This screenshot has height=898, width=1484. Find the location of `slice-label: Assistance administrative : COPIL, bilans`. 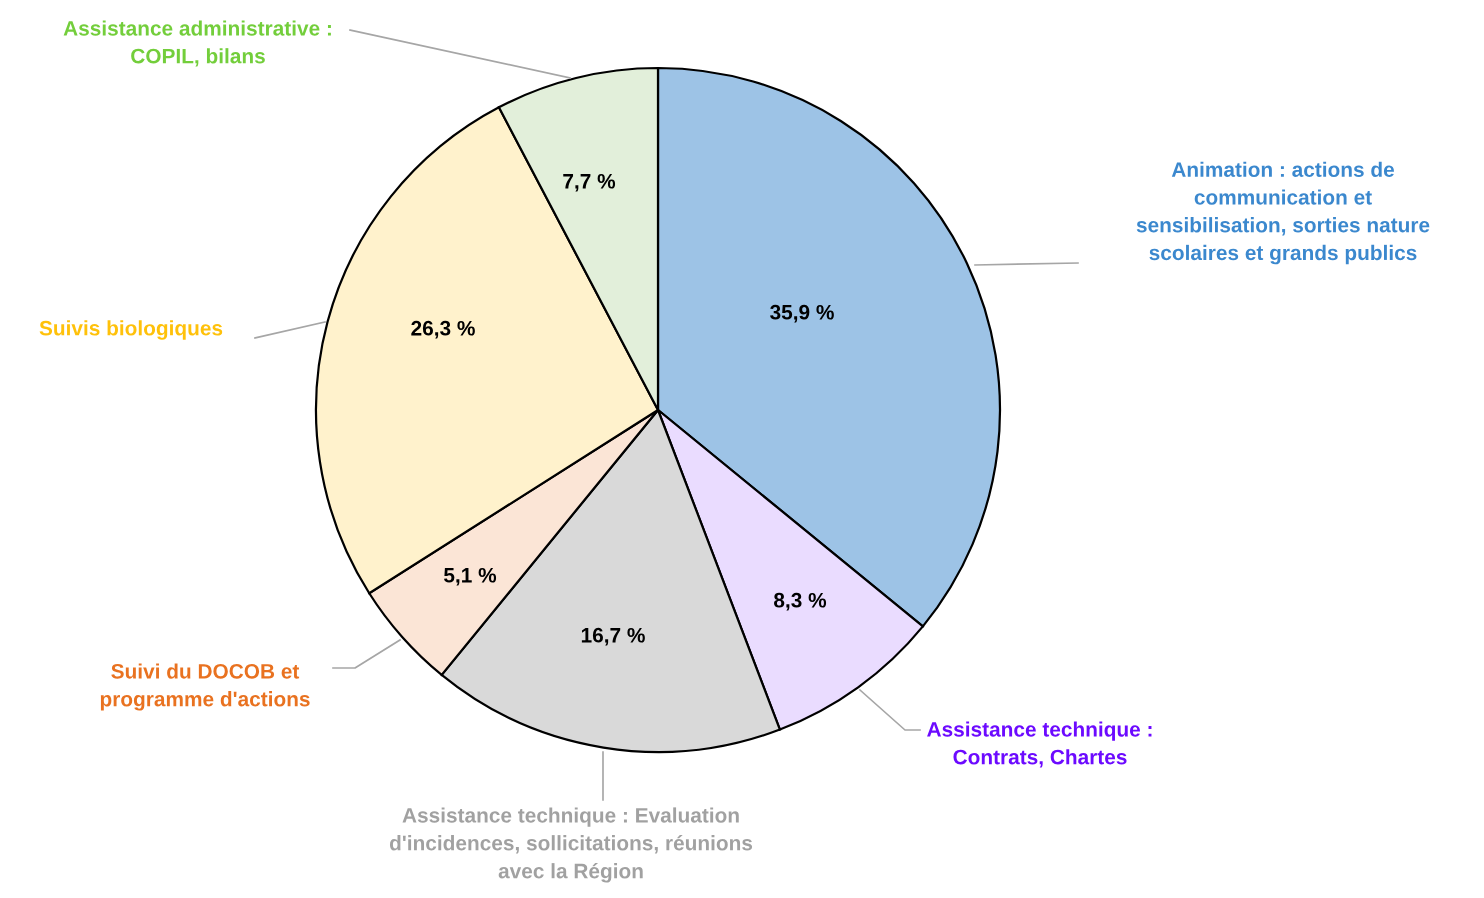

slice-label: Assistance administrative : COPIL, bilans is located at coordinates (197, 43).